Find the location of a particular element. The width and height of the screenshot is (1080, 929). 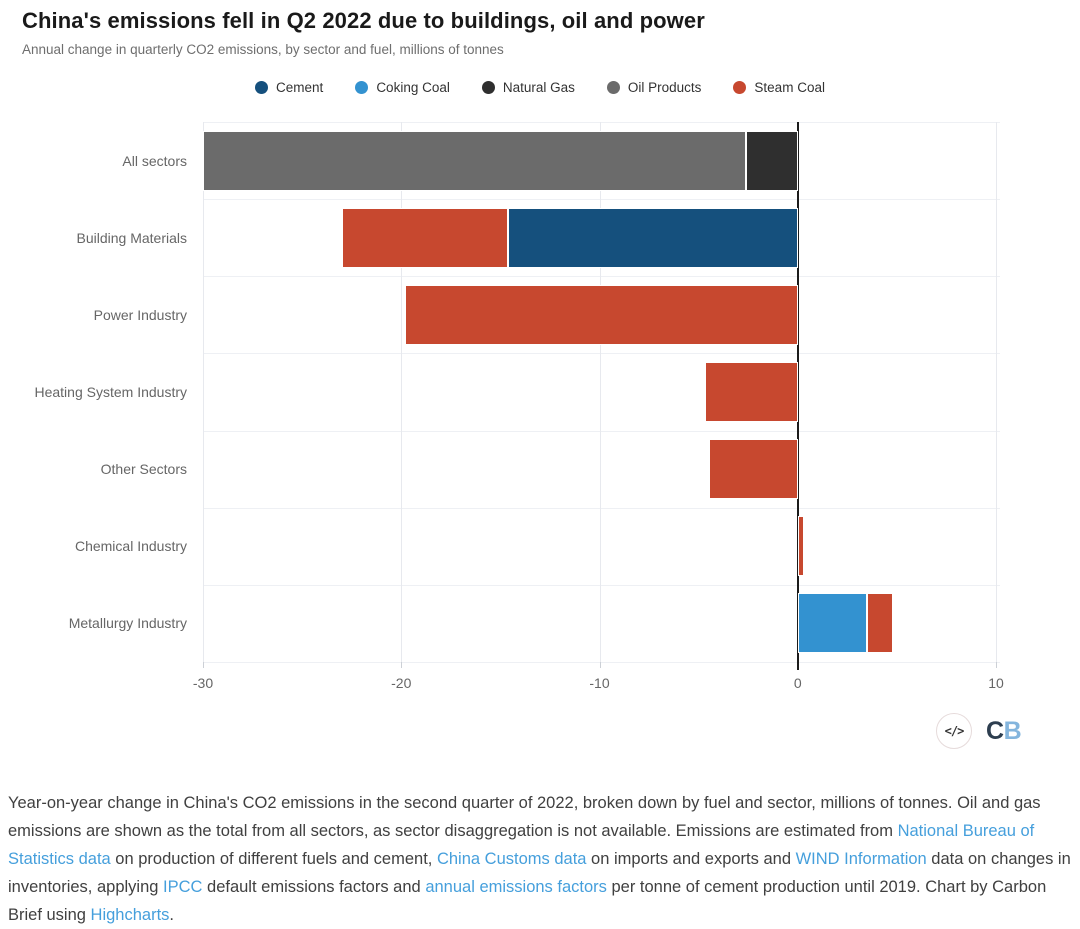

footer-link-ipcc: IPCC is located at coordinates (183, 887).